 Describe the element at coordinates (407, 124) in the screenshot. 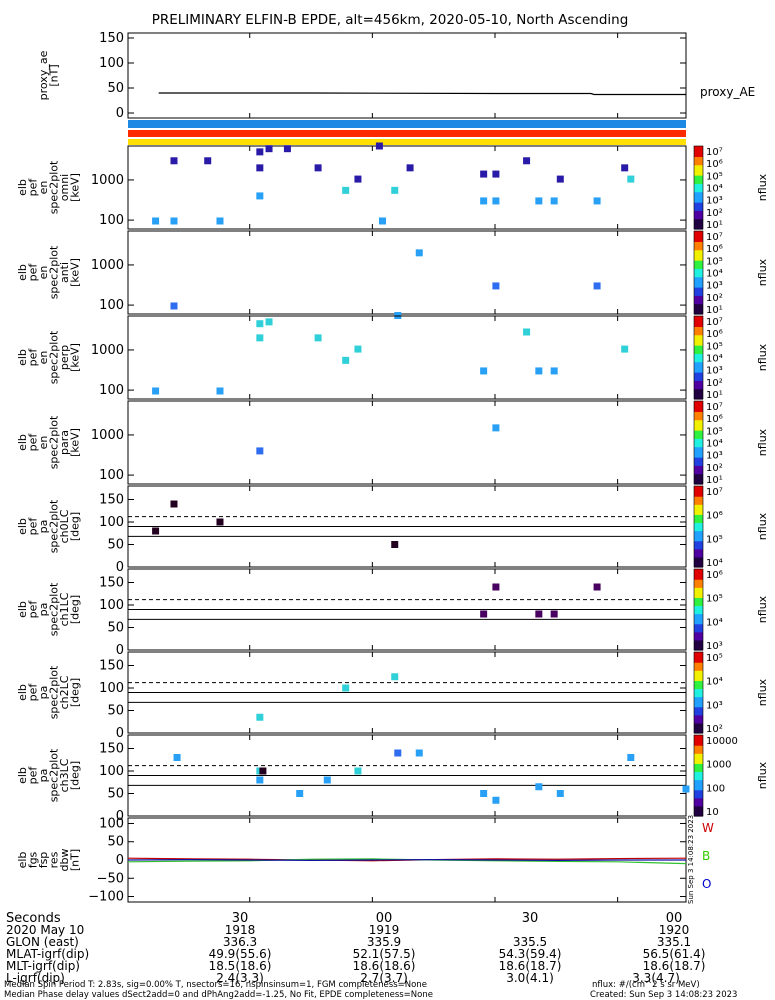

I see `orbit-bar-blue` at that location.